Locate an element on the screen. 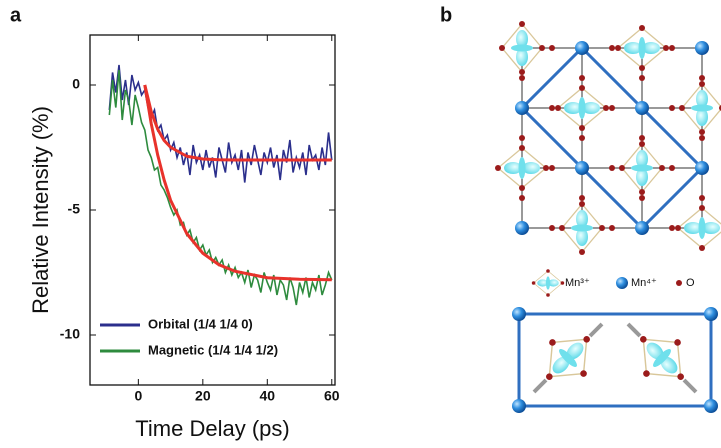  x-tick-label: 20 is located at coordinates (203, 396).